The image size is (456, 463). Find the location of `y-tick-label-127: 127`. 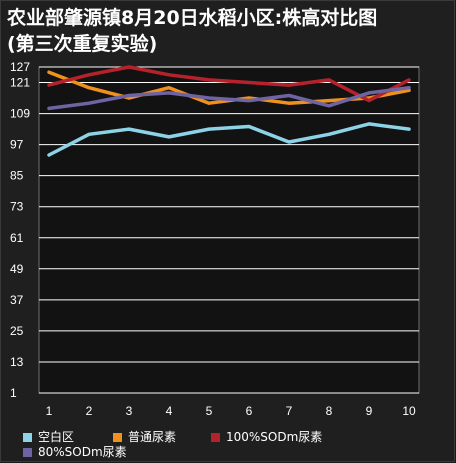

y-tick-label-127: 127 is located at coordinates (20, 67).